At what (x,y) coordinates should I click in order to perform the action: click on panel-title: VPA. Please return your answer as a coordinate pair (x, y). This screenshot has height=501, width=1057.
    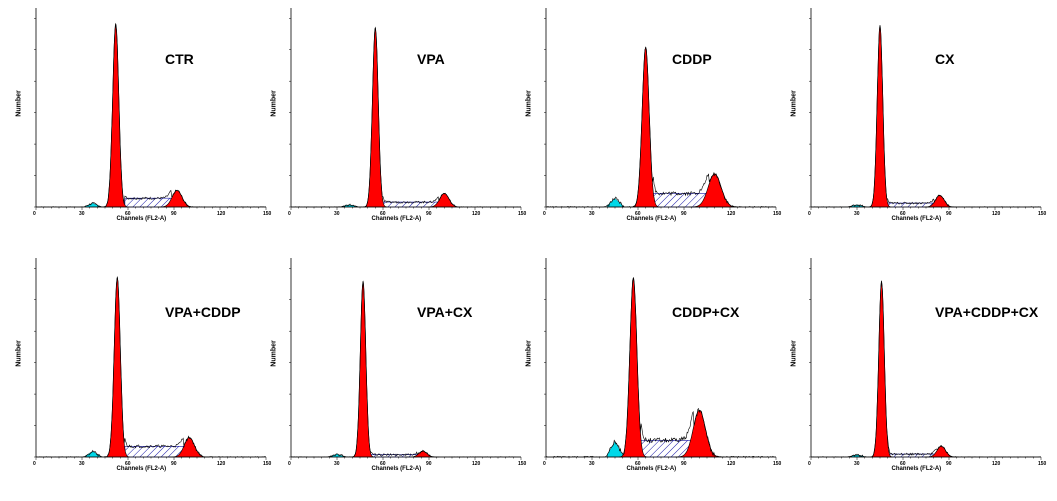
    Looking at the image, I should click on (431, 59).